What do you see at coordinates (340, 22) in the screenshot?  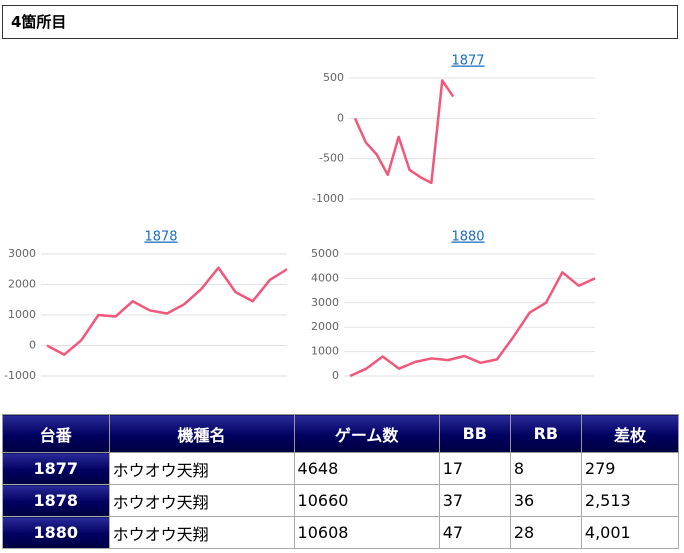 I see `section-title: 4箇所目` at bounding box center [340, 22].